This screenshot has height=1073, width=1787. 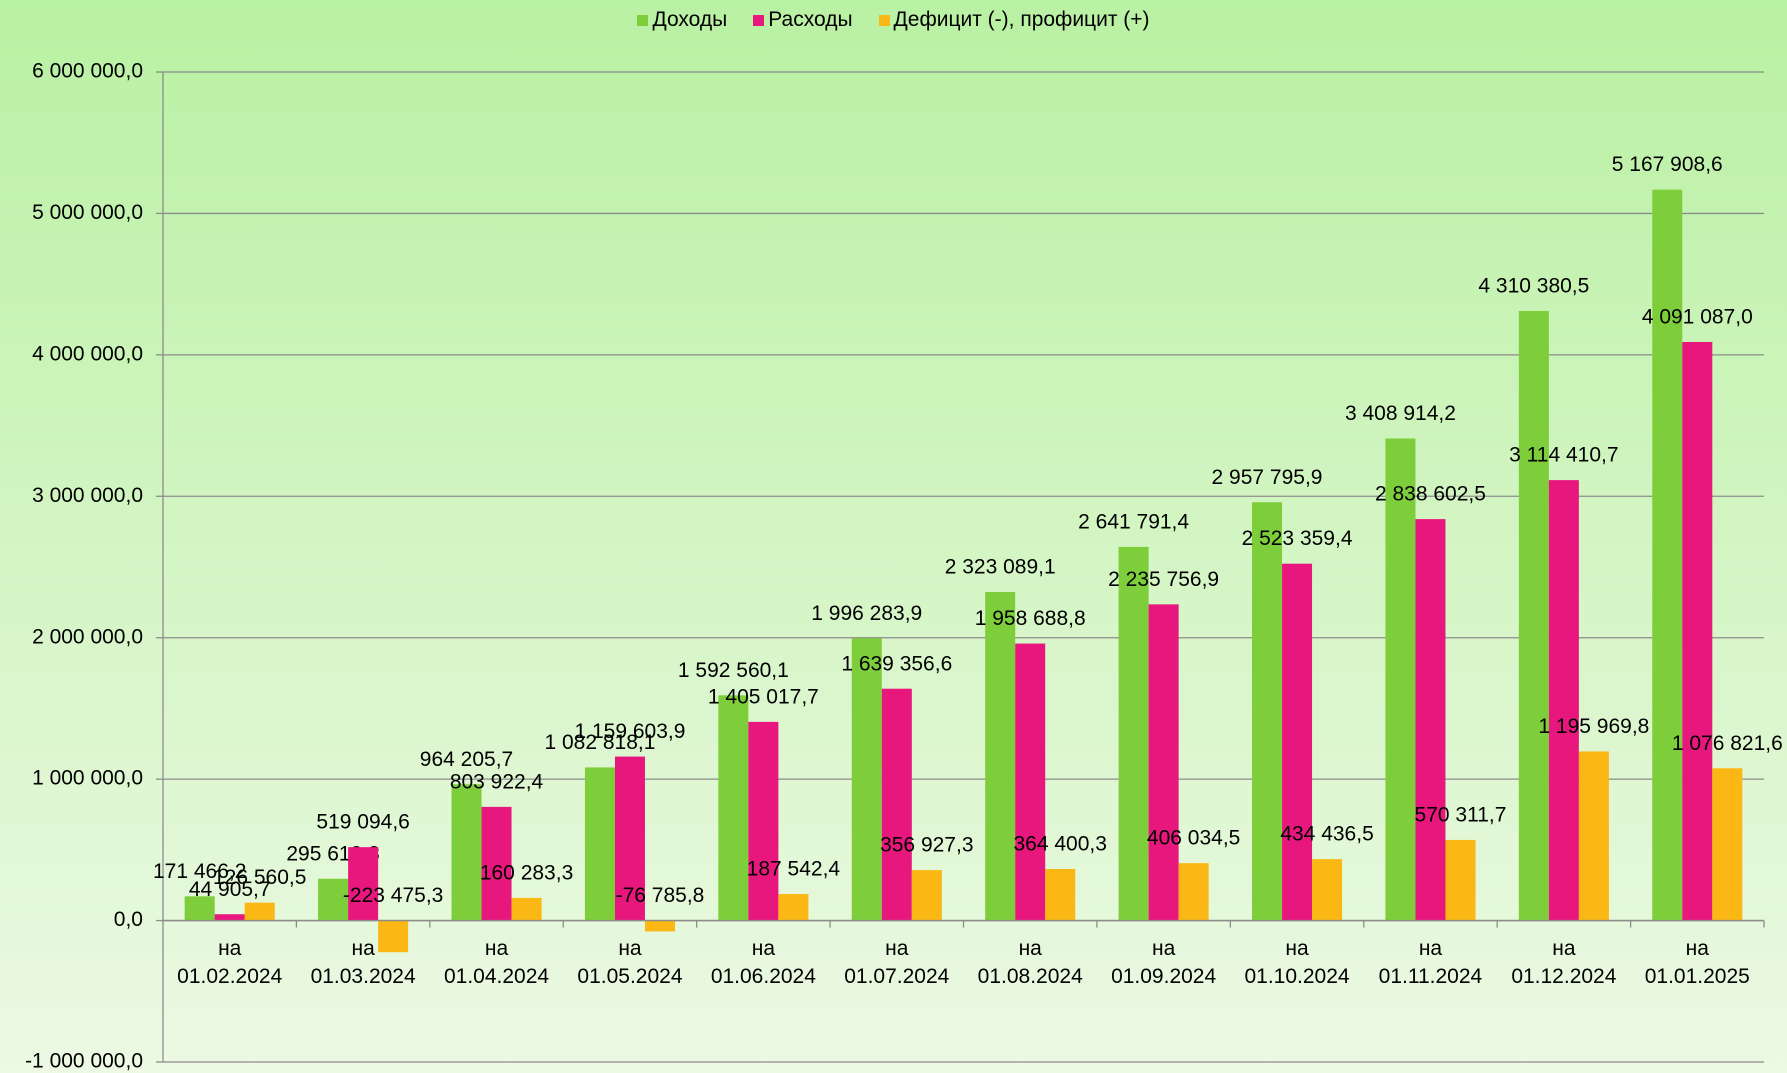 I want to click on legend-item: Доходы, so click(x=682, y=20).